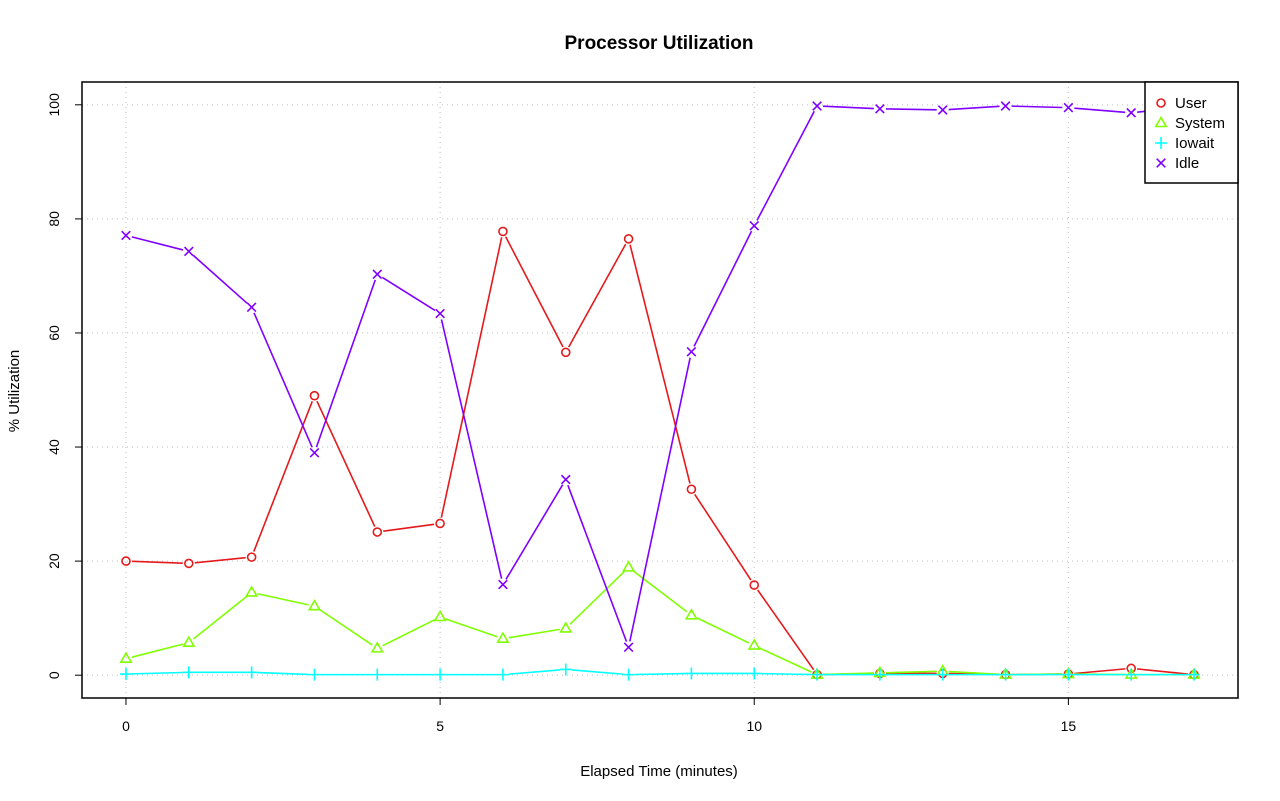 This screenshot has width=1280, height=801. What do you see at coordinates (440, 726) in the screenshot?
I see `x-tick-label: 5` at bounding box center [440, 726].